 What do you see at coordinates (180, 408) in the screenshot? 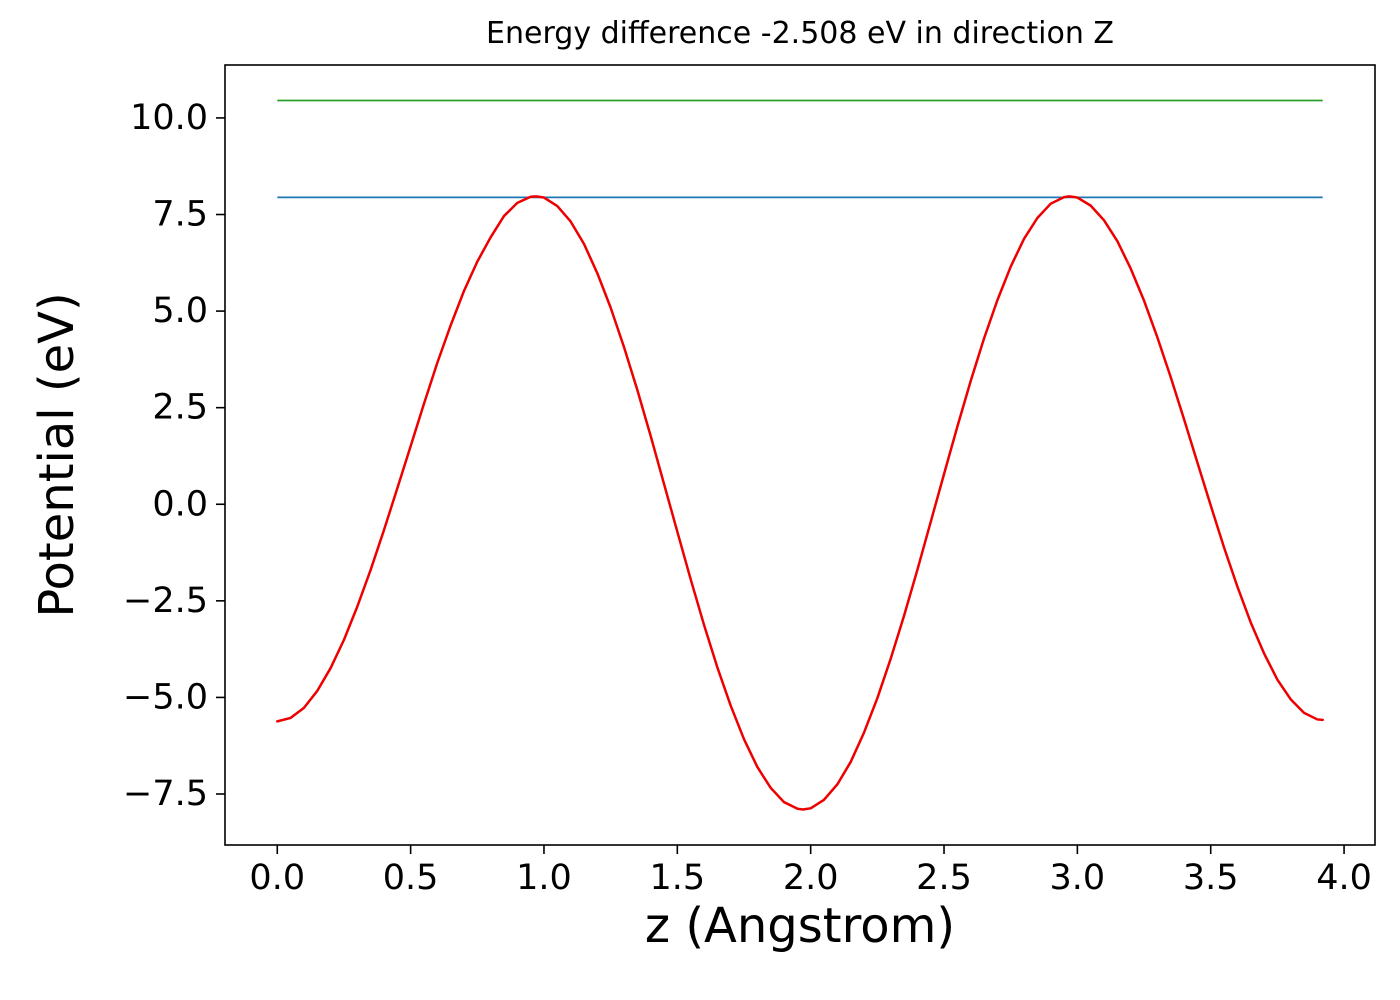
I see `y-tick-label: 2.5` at bounding box center [180, 408].